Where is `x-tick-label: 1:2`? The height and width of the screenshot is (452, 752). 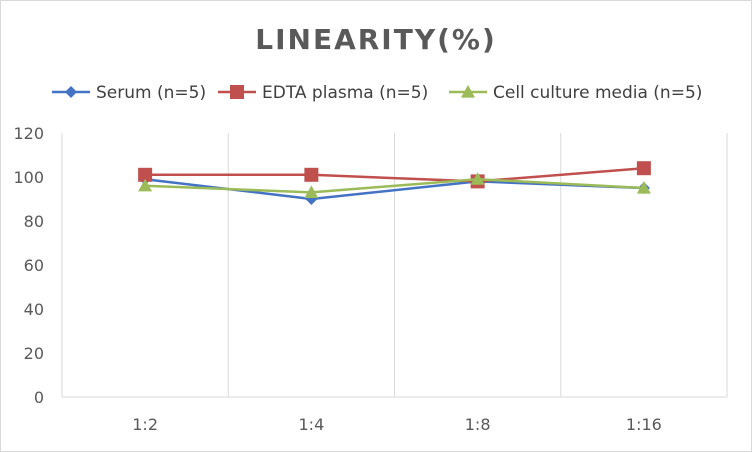
x-tick-label: 1:2 is located at coordinates (145, 424).